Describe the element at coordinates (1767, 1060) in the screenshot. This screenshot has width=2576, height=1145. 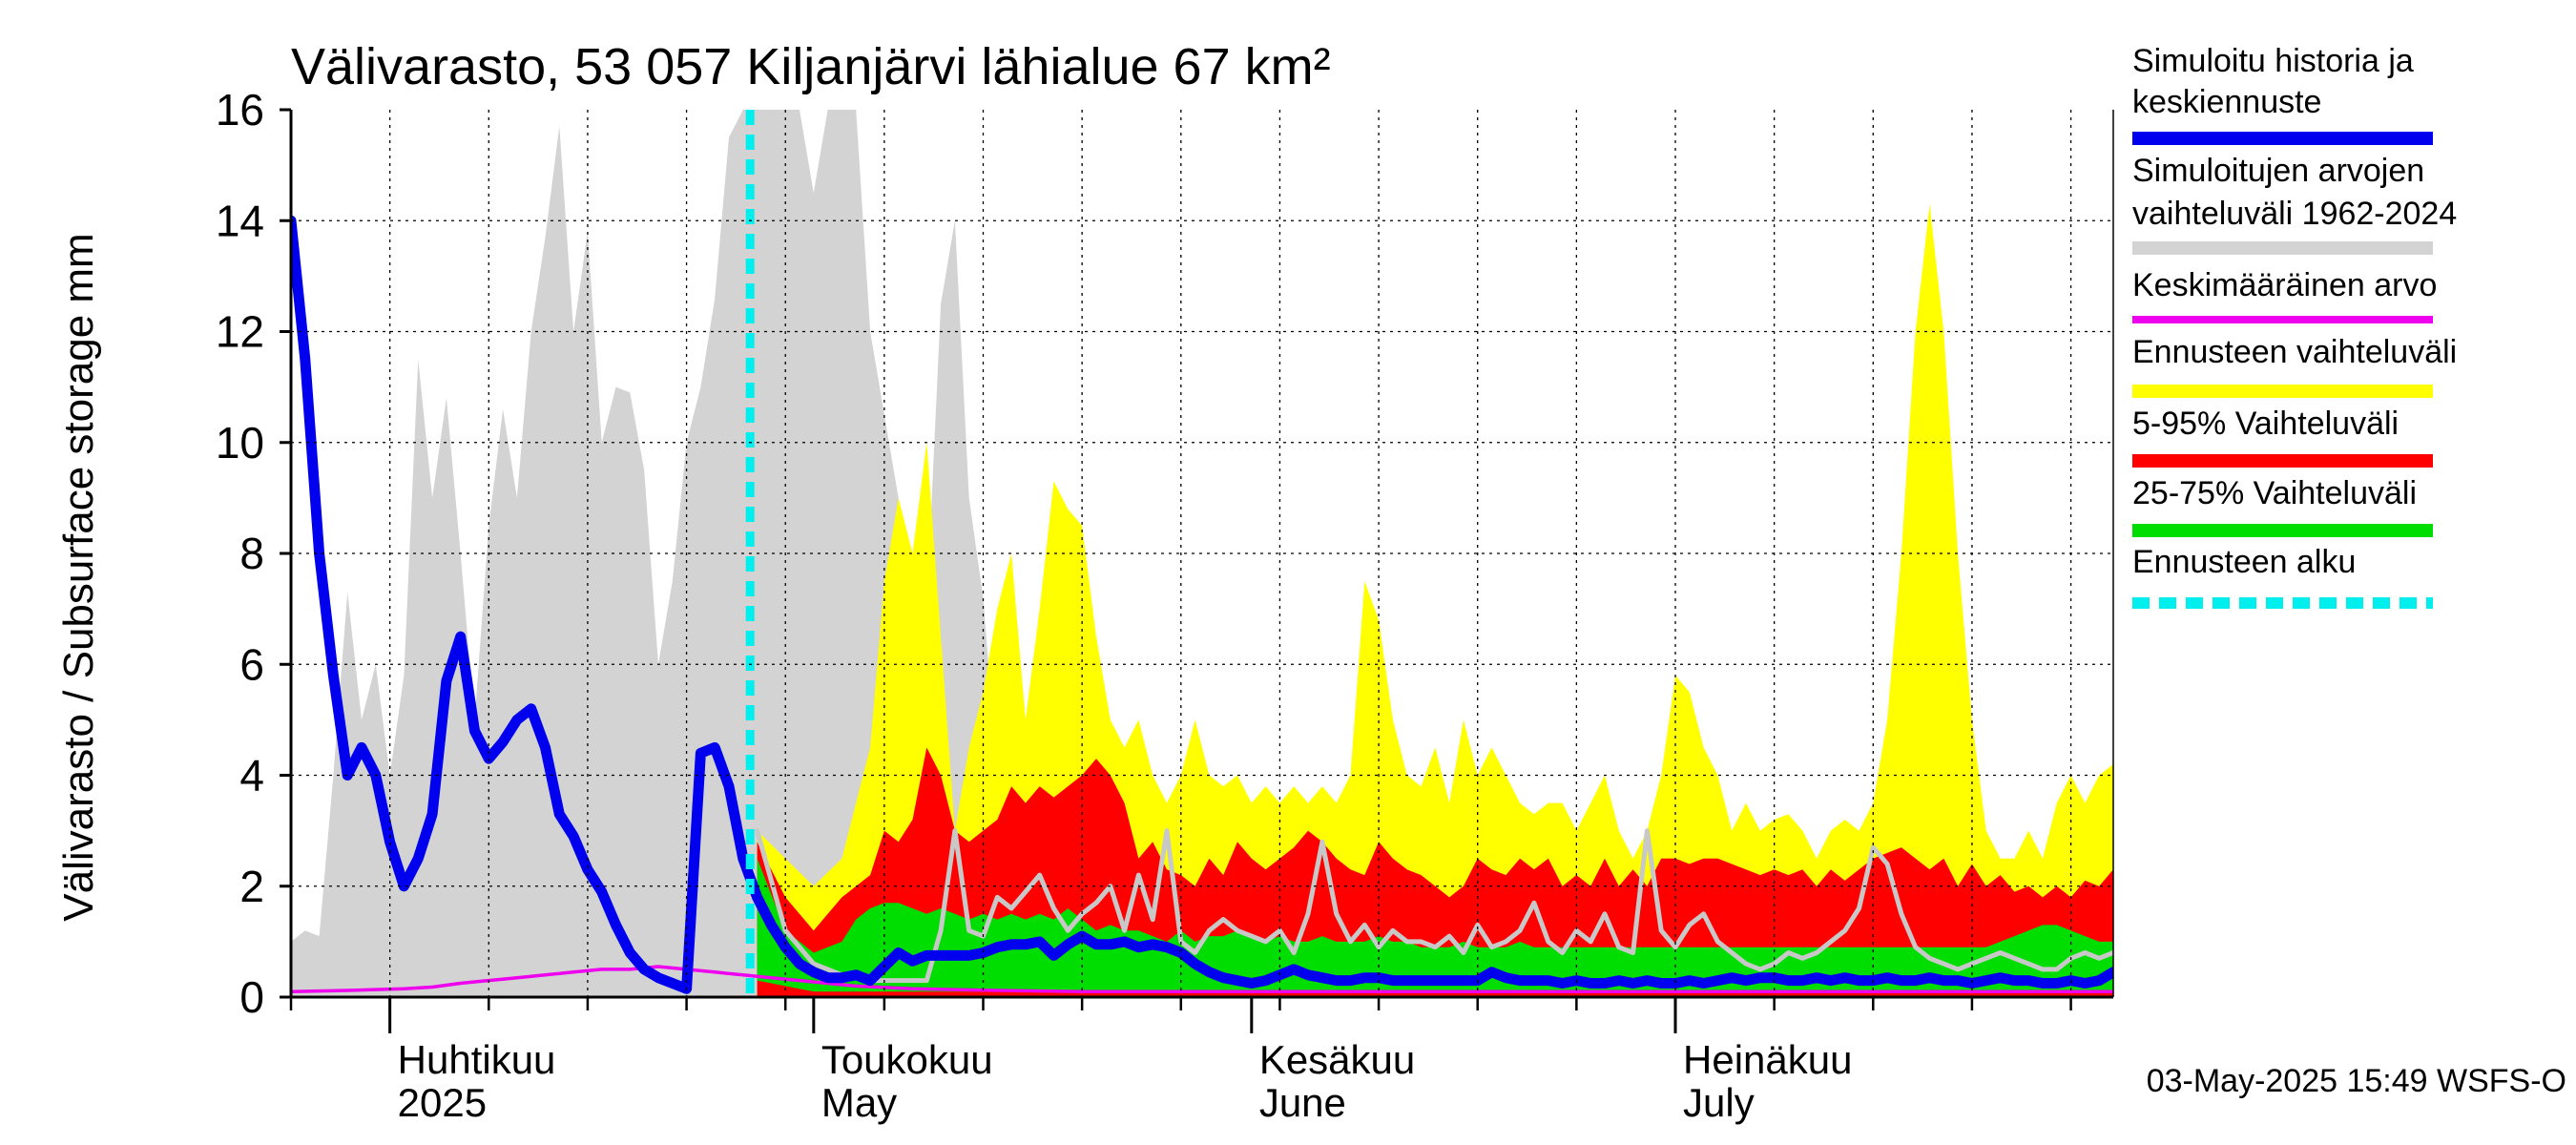
I see `month-label: Heinäkuu` at that location.